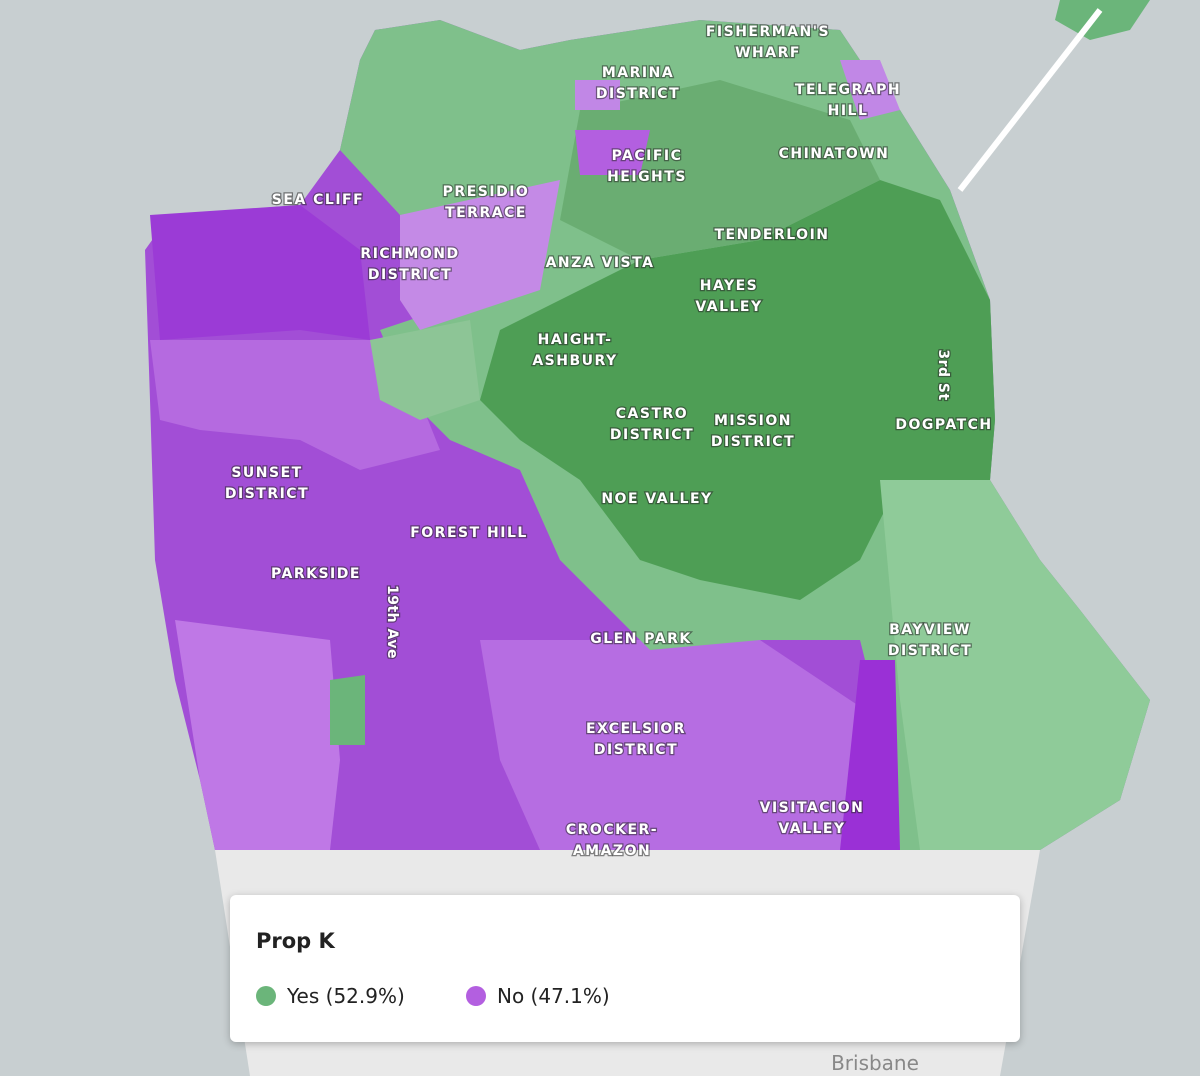 This screenshot has height=1076, width=1200. I want to click on neighborhood-label: MISSION, so click(753, 421).